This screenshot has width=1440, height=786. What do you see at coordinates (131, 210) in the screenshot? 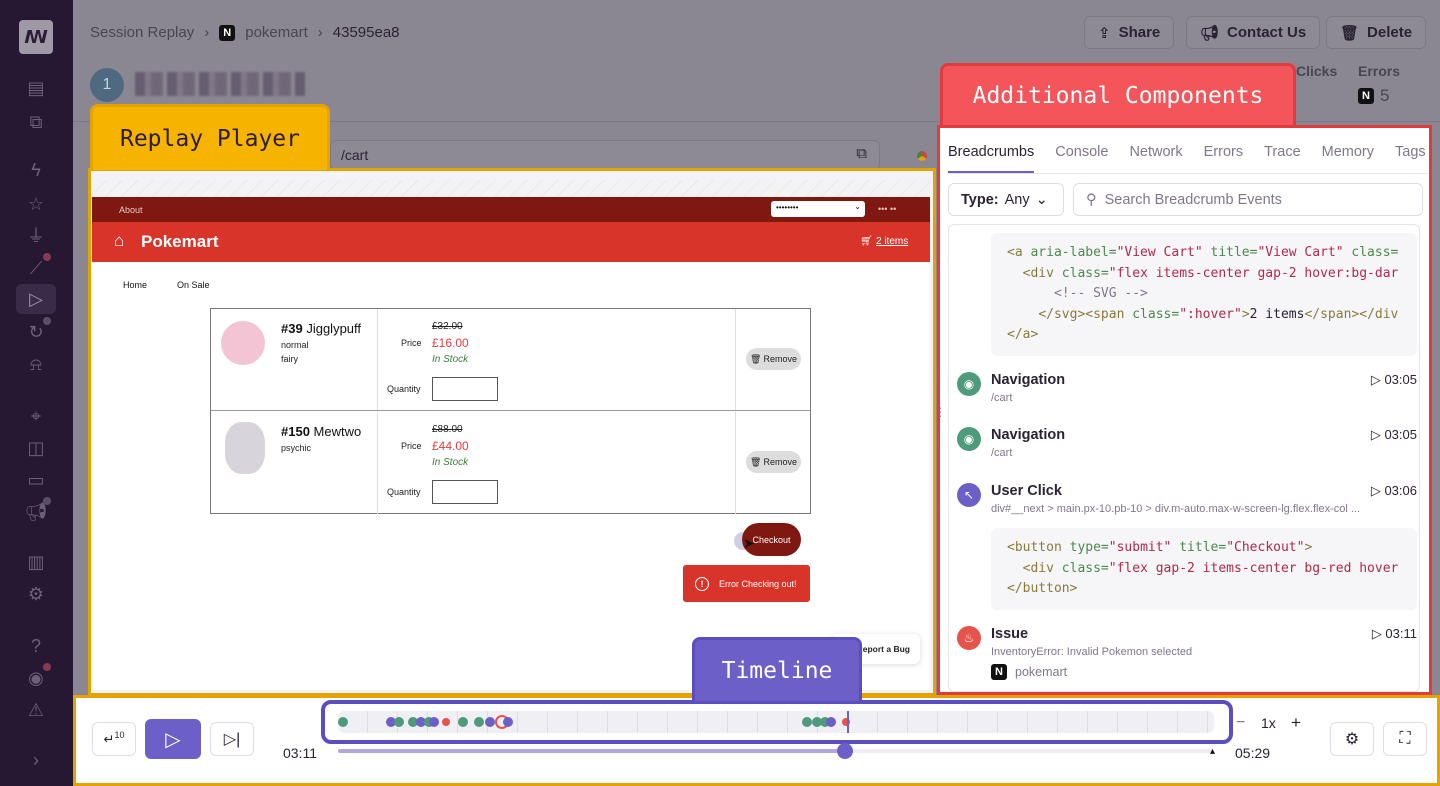
I see `about-link: About` at bounding box center [131, 210].